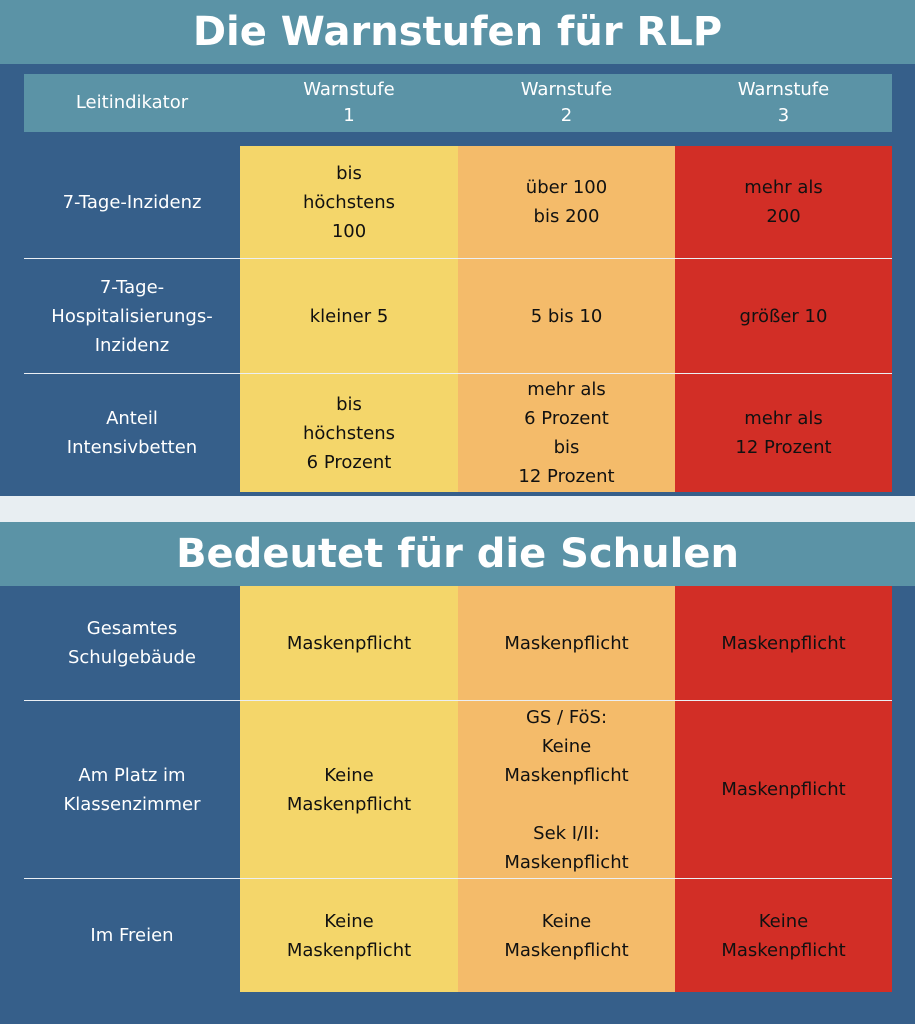 The height and width of the screenshot is (1024, 915). Describe the element at coordinates (457, 509) in the screenshot. I see `section-gap` at that location.